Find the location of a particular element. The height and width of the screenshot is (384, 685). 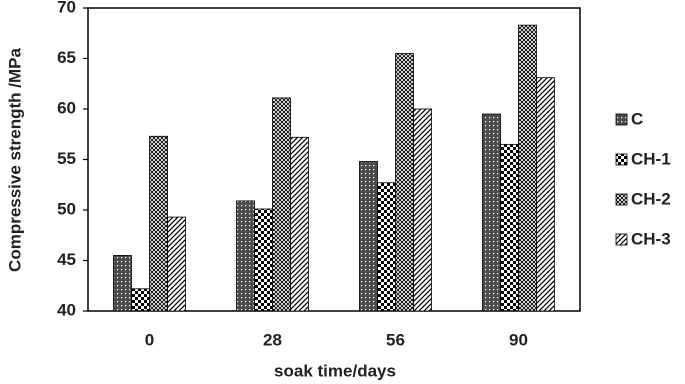

y-axis-label: Compressive strength /MPa is located at coordinates (14, 160).